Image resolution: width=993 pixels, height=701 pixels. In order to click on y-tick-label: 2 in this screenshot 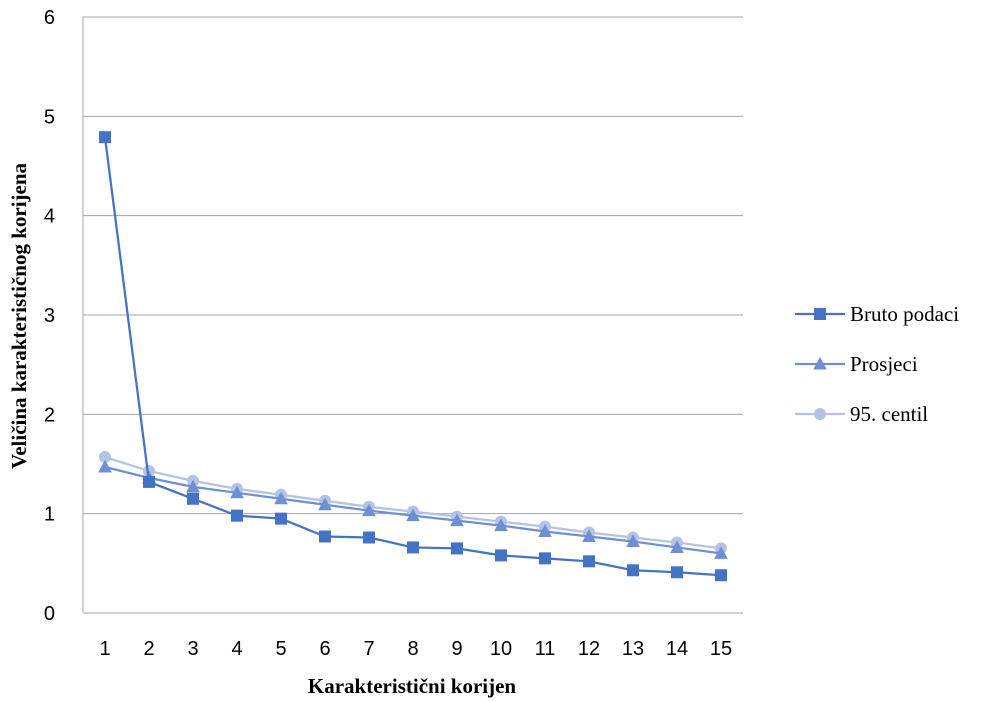, I will do `click(49, 415)`.